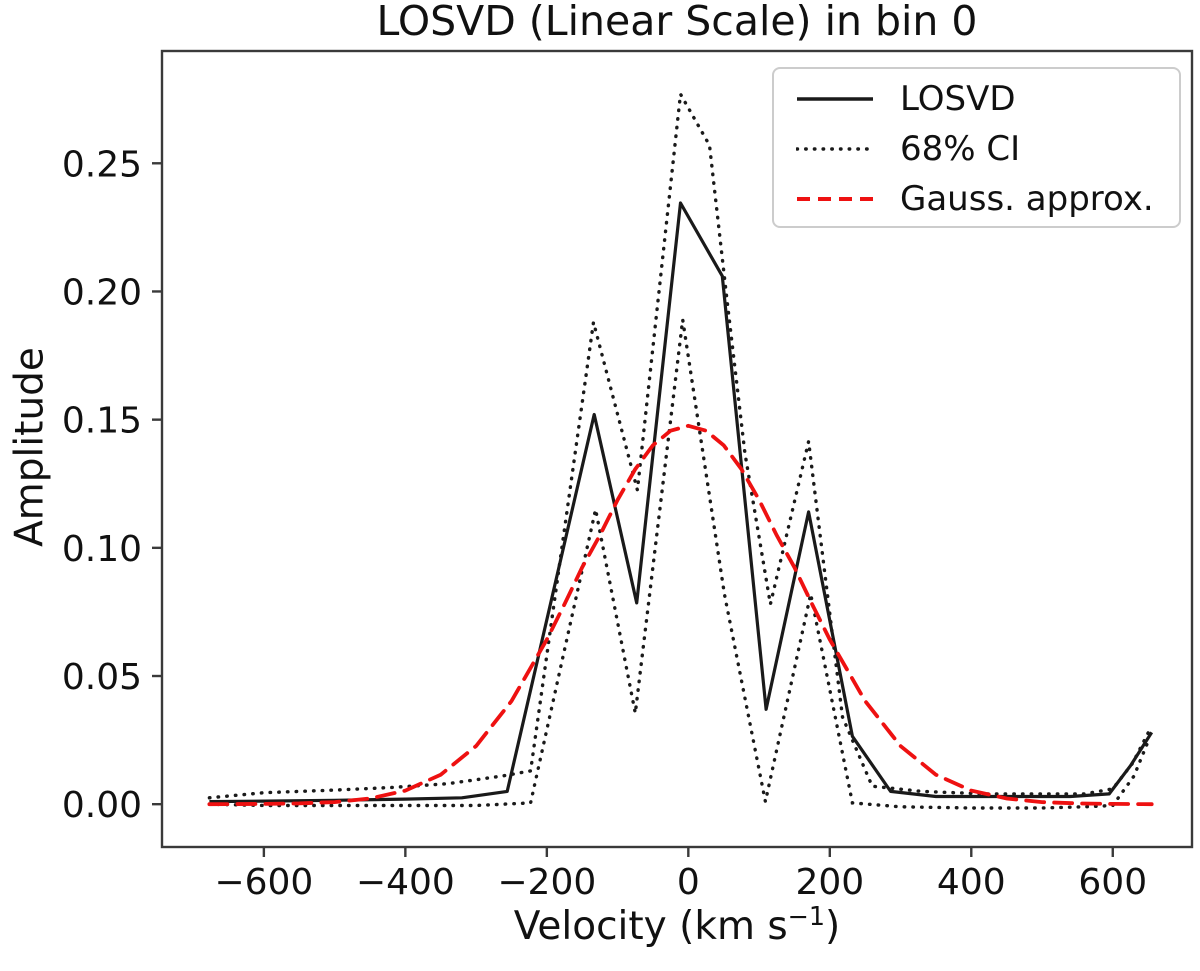 The width and height of the screenshot is (1200, 971). Describe the element at coordinates (1112, 882) in the screenshot. I see `x-tick-label: 600` at that location.